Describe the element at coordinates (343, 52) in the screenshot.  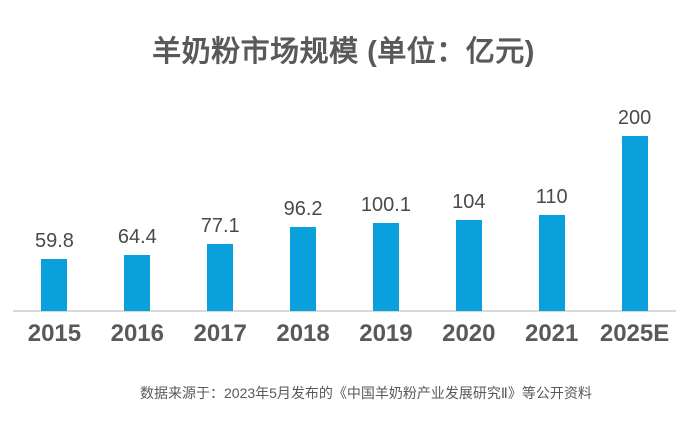
I see `chart-title: 羊奶粉市场规模 (单位：亿元)` at that location.